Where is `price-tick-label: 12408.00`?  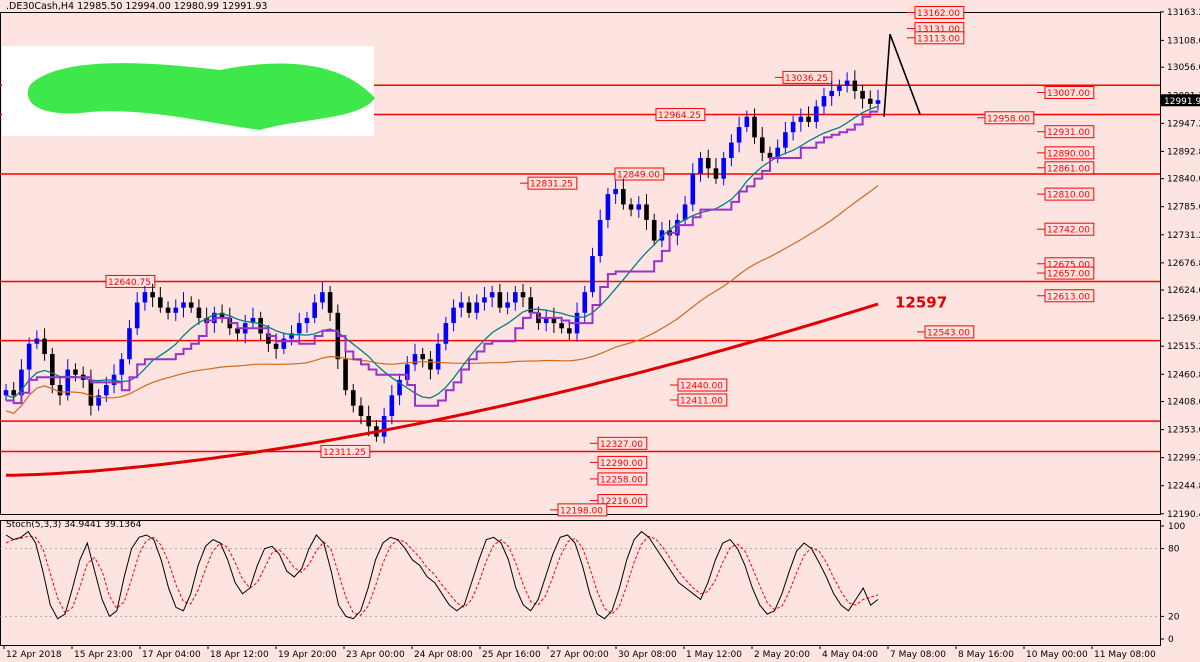 price-tick-label: 12408.00 is located at coordinates (1183, 403).